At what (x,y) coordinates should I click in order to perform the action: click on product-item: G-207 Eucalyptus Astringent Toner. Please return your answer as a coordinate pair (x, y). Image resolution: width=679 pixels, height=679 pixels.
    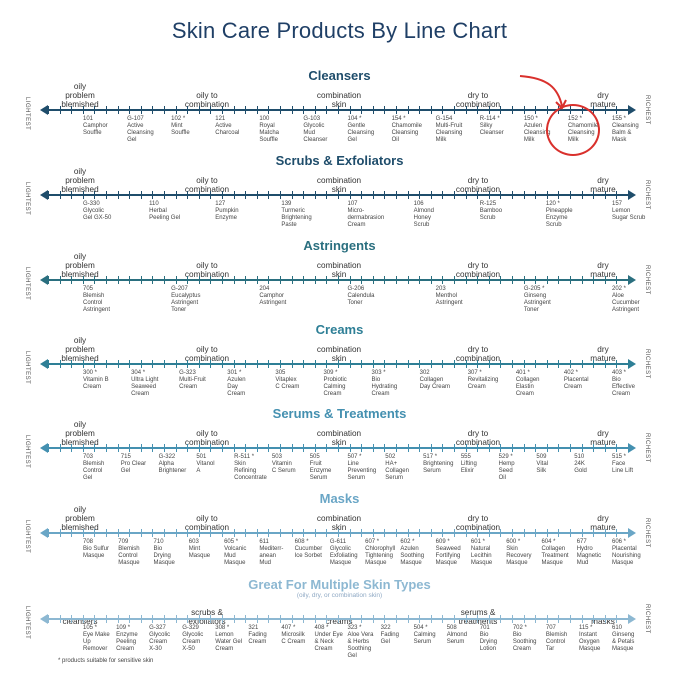
    Looking at the image, I should click on (186, 299).